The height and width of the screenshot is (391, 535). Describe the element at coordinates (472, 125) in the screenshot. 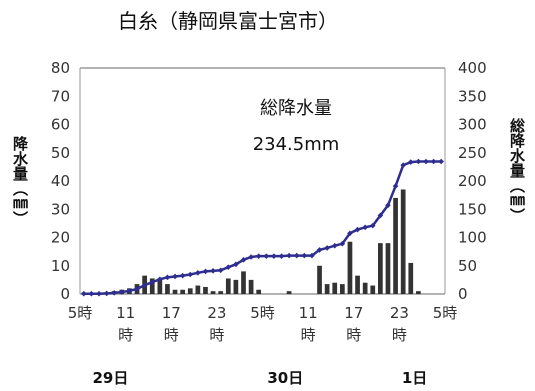

I see `right-tick-label: 300` at that location.